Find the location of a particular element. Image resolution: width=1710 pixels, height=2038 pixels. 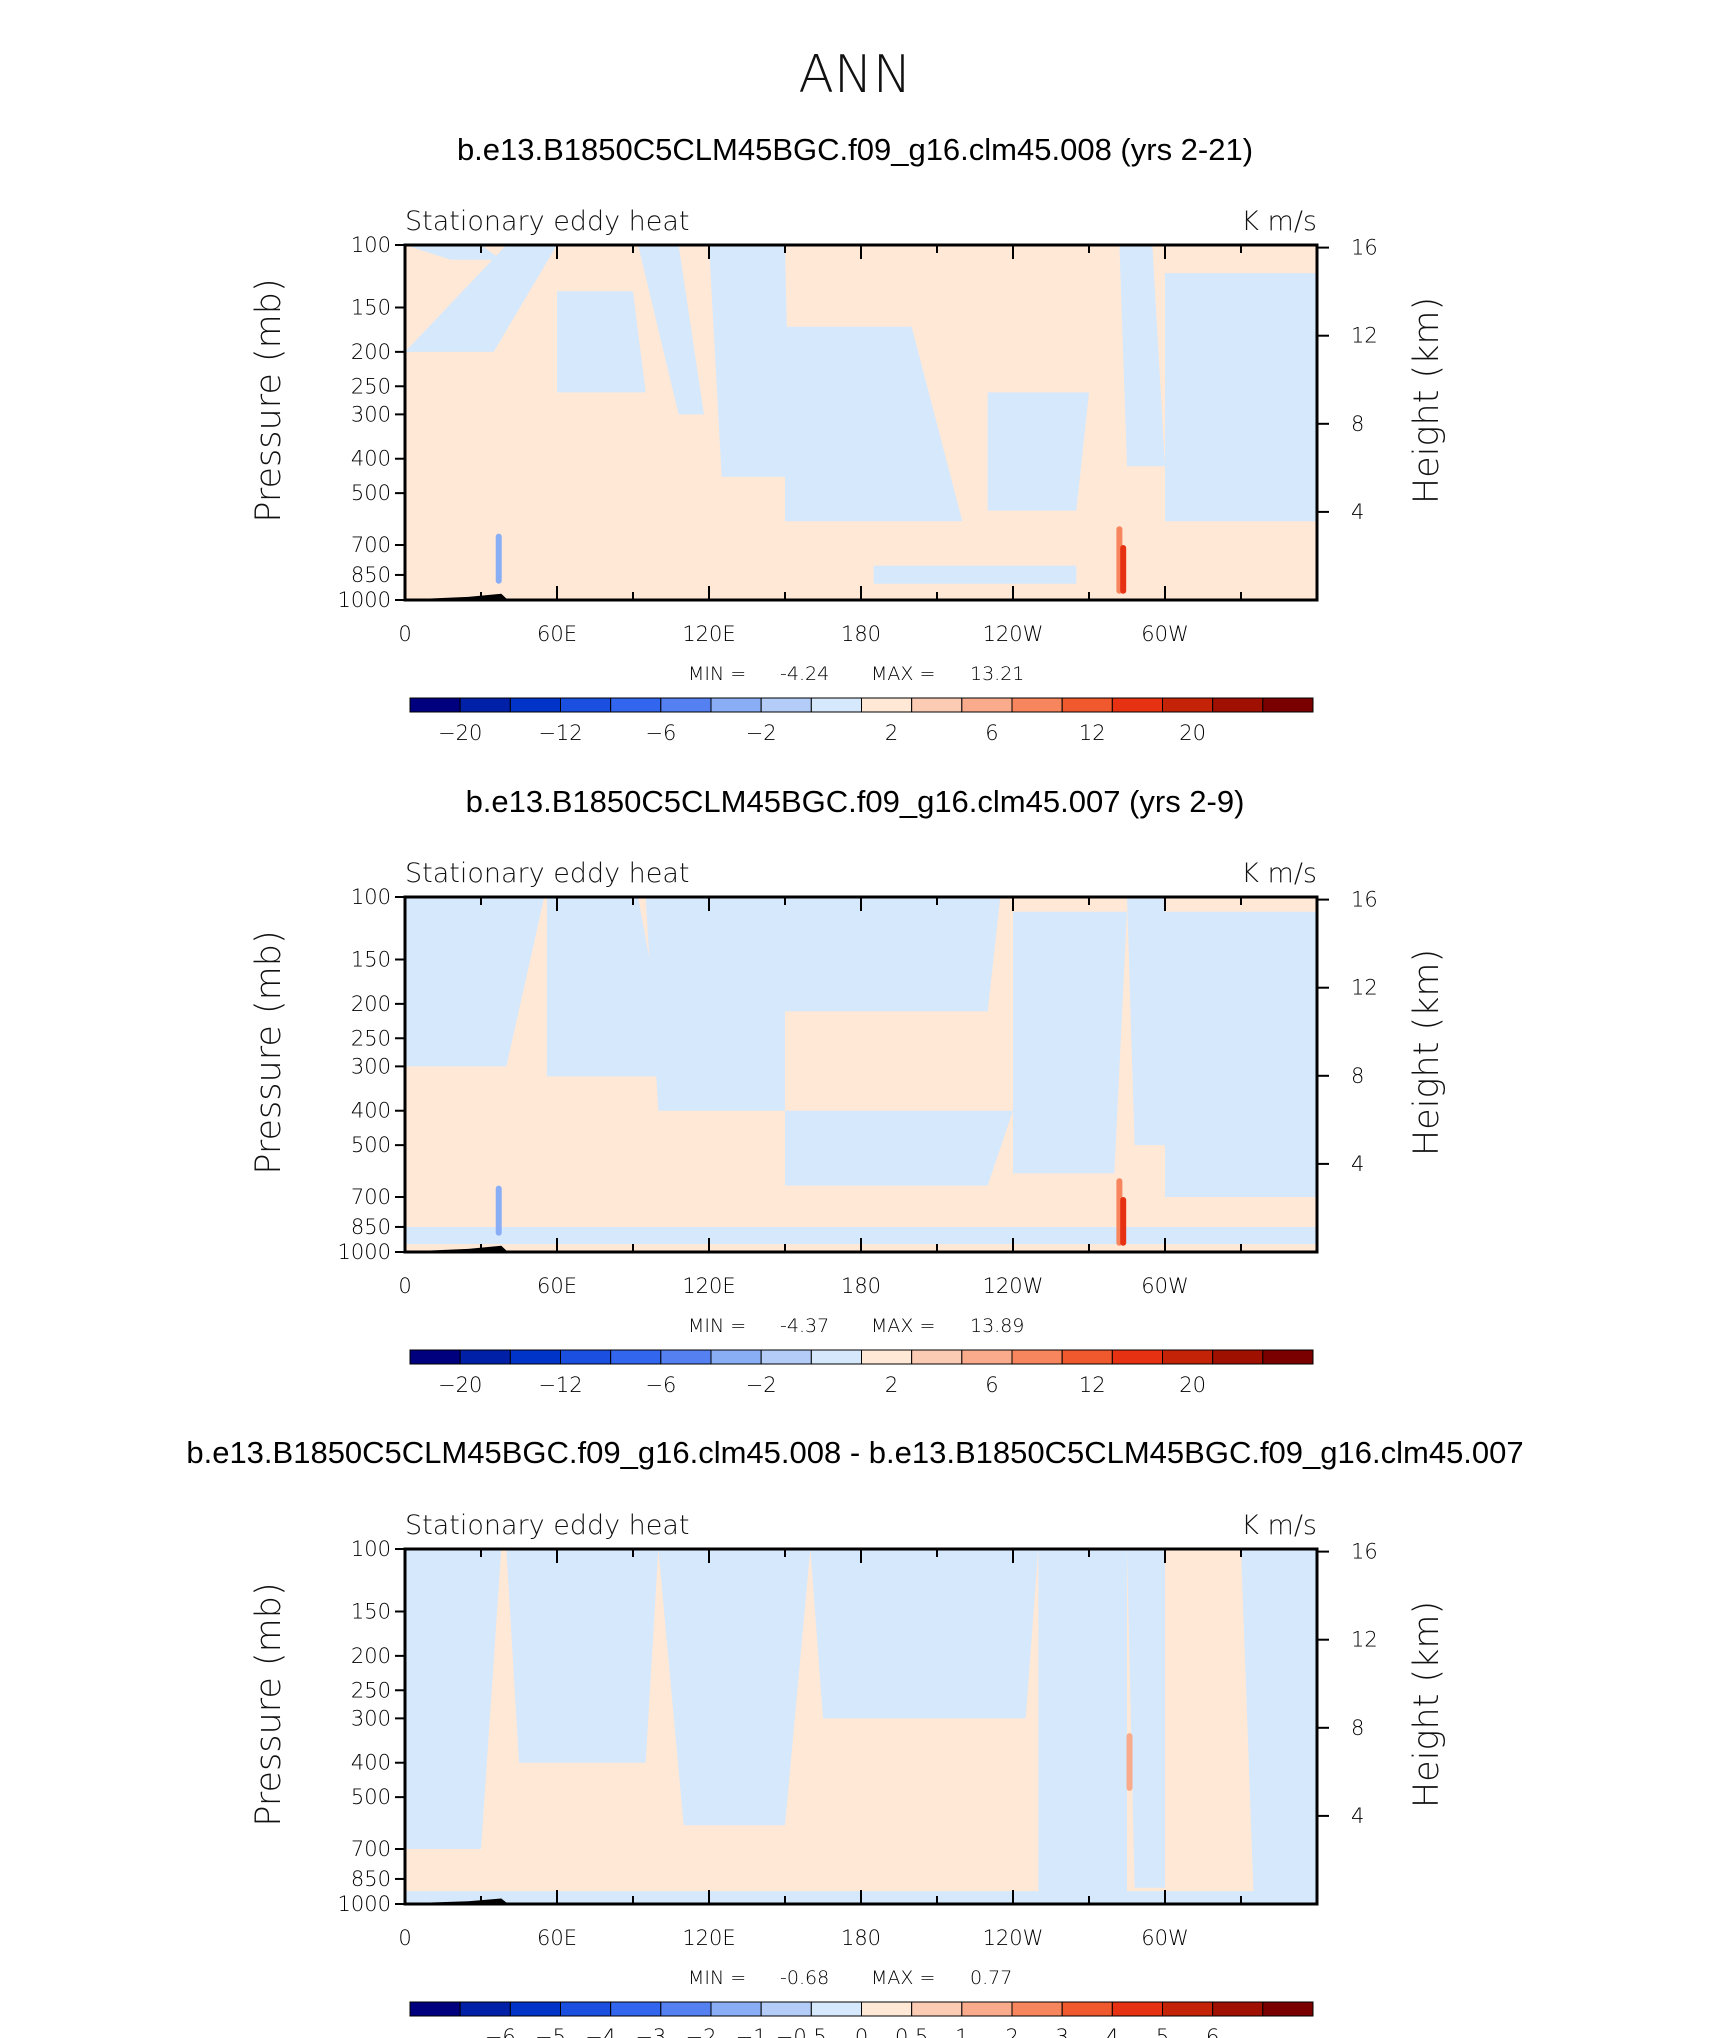

colorbar-label: −6 is located at coordinates (660, 733).